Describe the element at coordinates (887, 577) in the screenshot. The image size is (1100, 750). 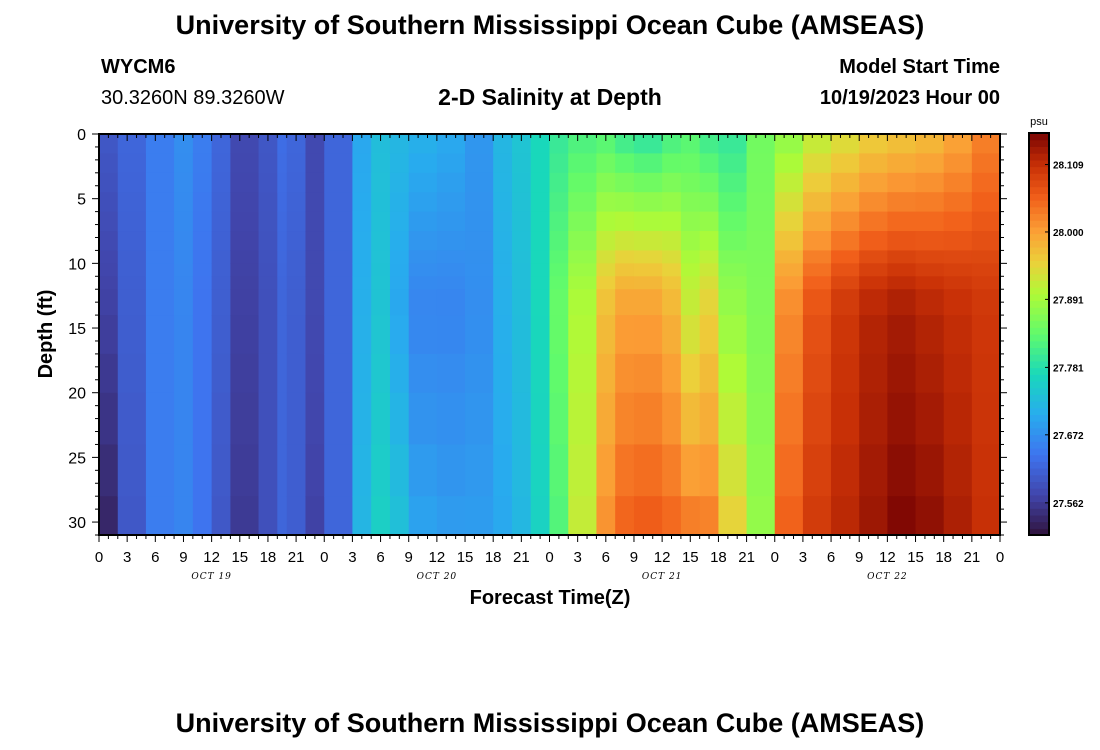
I see `x-day-label: OCT 22` at that location.